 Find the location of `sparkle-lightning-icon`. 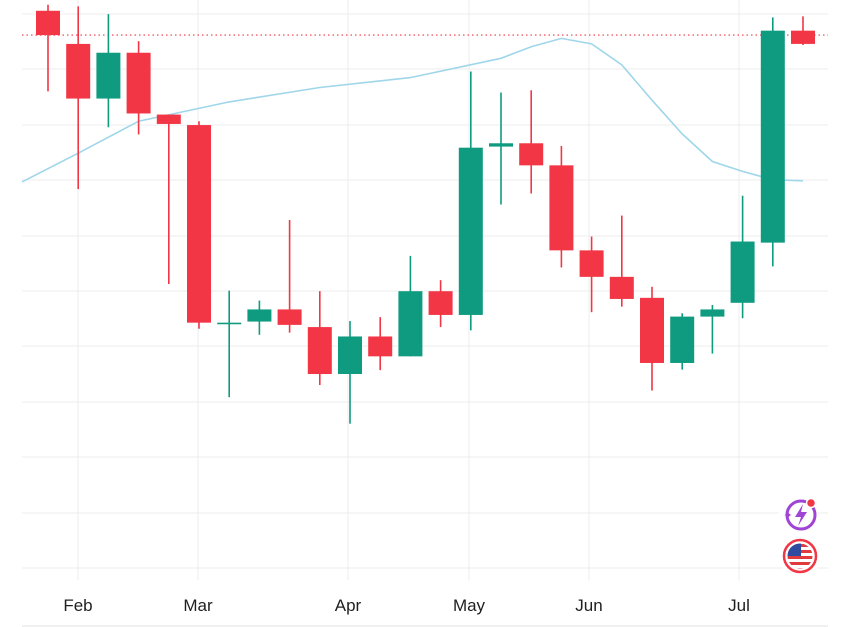

sparkle-lightning-icon is located at coordinates (798, 517).